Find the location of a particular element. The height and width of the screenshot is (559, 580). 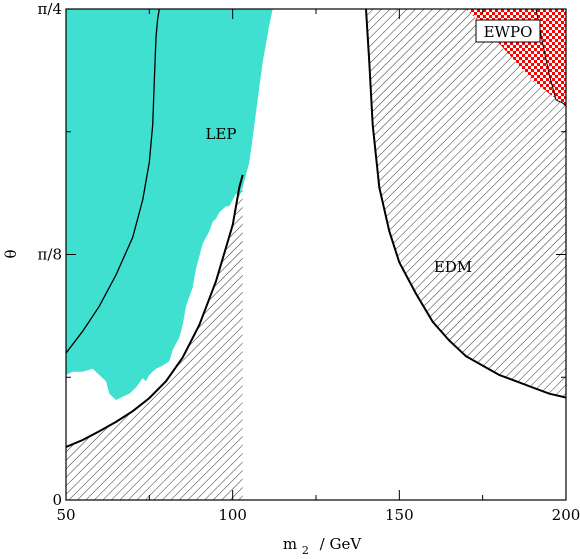

region-label-edm: EDM is located at coordinates (453, 267).